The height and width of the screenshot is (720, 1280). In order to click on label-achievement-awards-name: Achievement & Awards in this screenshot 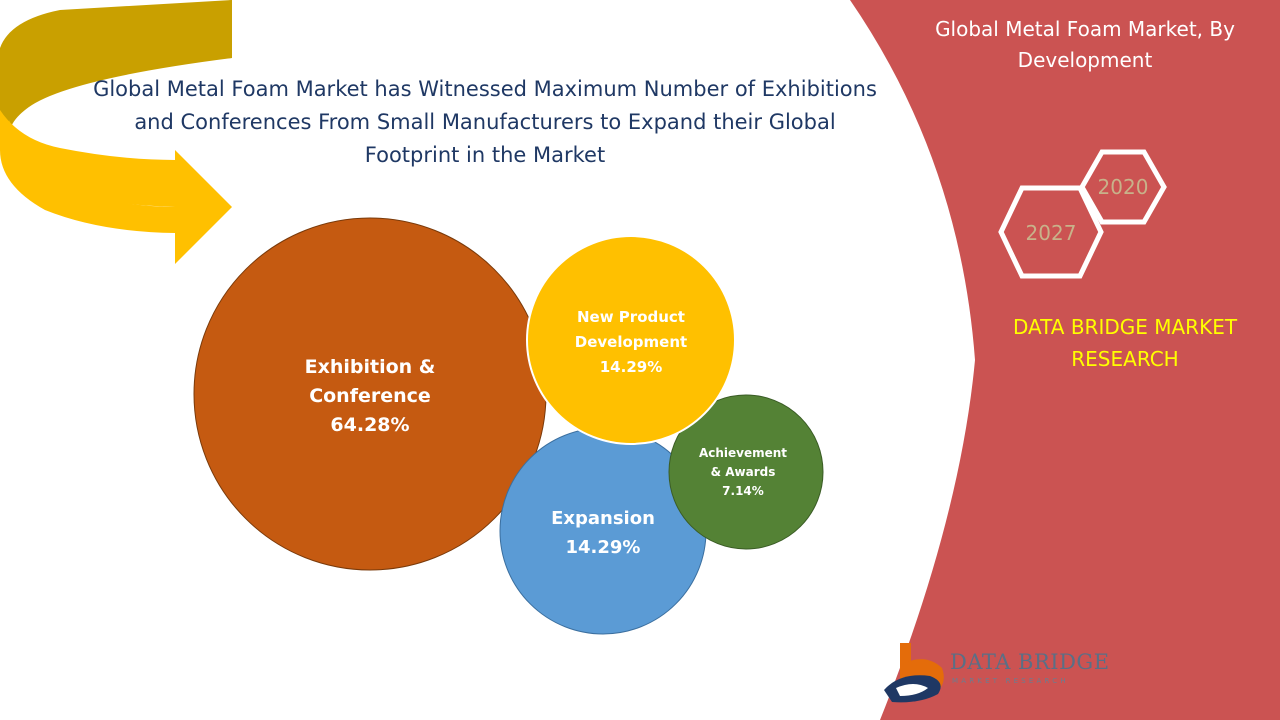, I will do `click(743, 462)`.